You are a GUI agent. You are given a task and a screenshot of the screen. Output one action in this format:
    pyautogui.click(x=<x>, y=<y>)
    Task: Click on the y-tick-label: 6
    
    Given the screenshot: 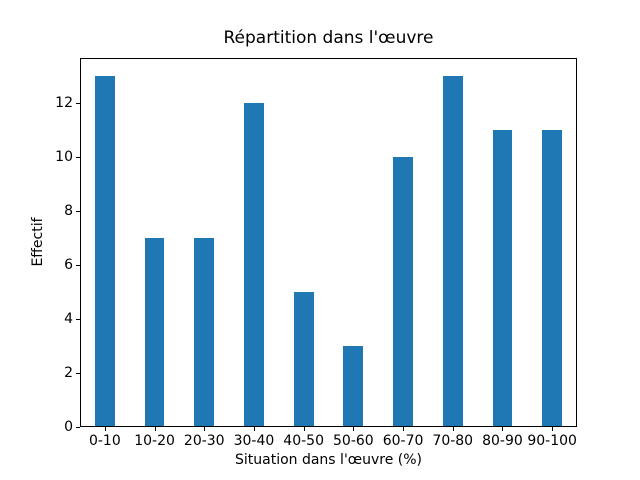 What is the action you would take?
    pyautogui.click(x=68, y=264)
    